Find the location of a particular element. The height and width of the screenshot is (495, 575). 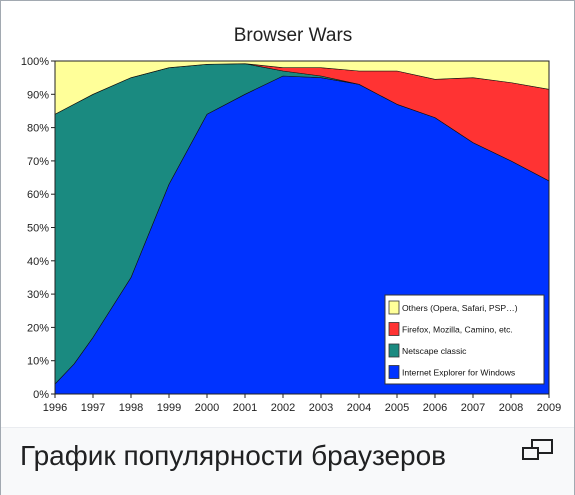

x-tick-label: 2001 is located at coordinates (245, 408).